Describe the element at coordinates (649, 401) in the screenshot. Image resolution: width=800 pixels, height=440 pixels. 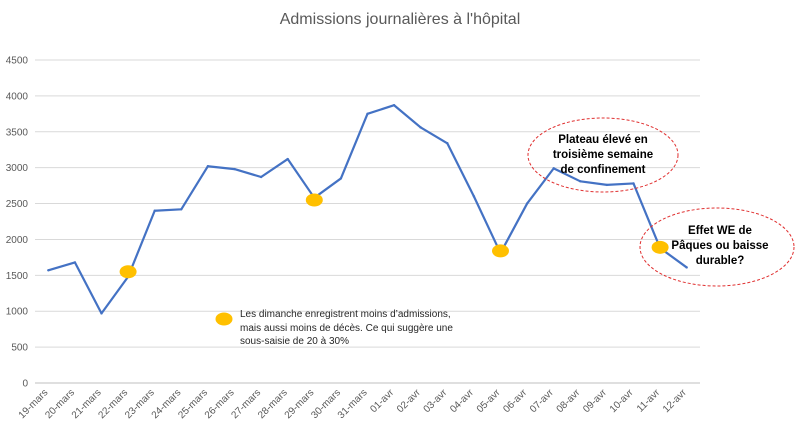
I see `x-tick-label: 11-avr` at that location.